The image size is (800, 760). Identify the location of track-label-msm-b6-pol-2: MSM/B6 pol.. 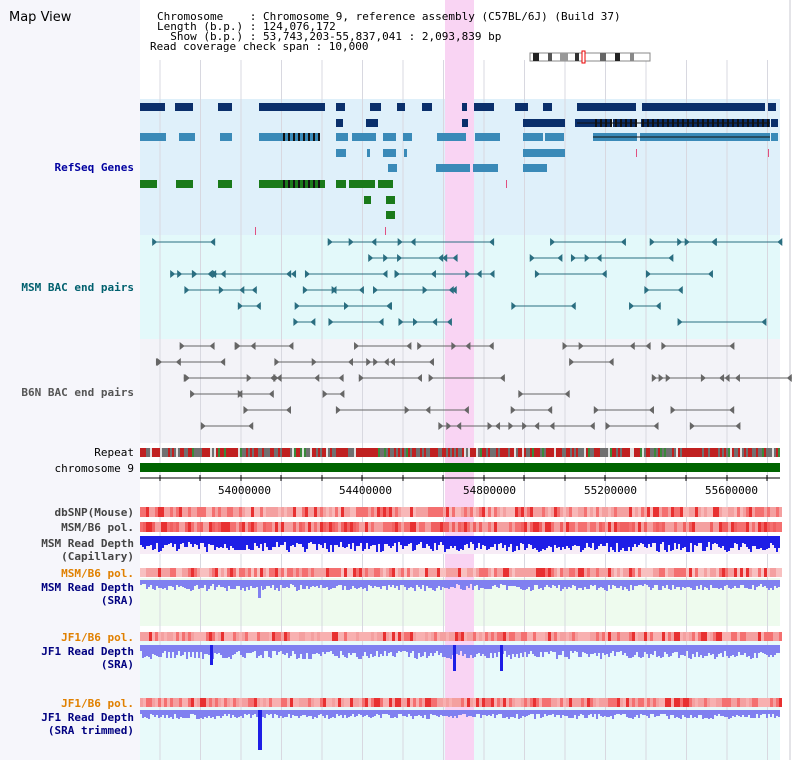
(97, 573).